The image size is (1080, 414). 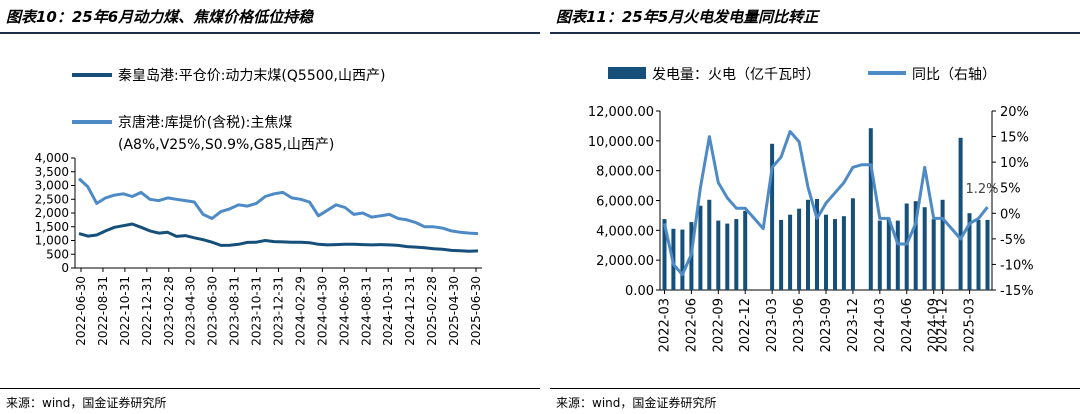 I want to click on right-source-rule, so click(x=815, y=388).